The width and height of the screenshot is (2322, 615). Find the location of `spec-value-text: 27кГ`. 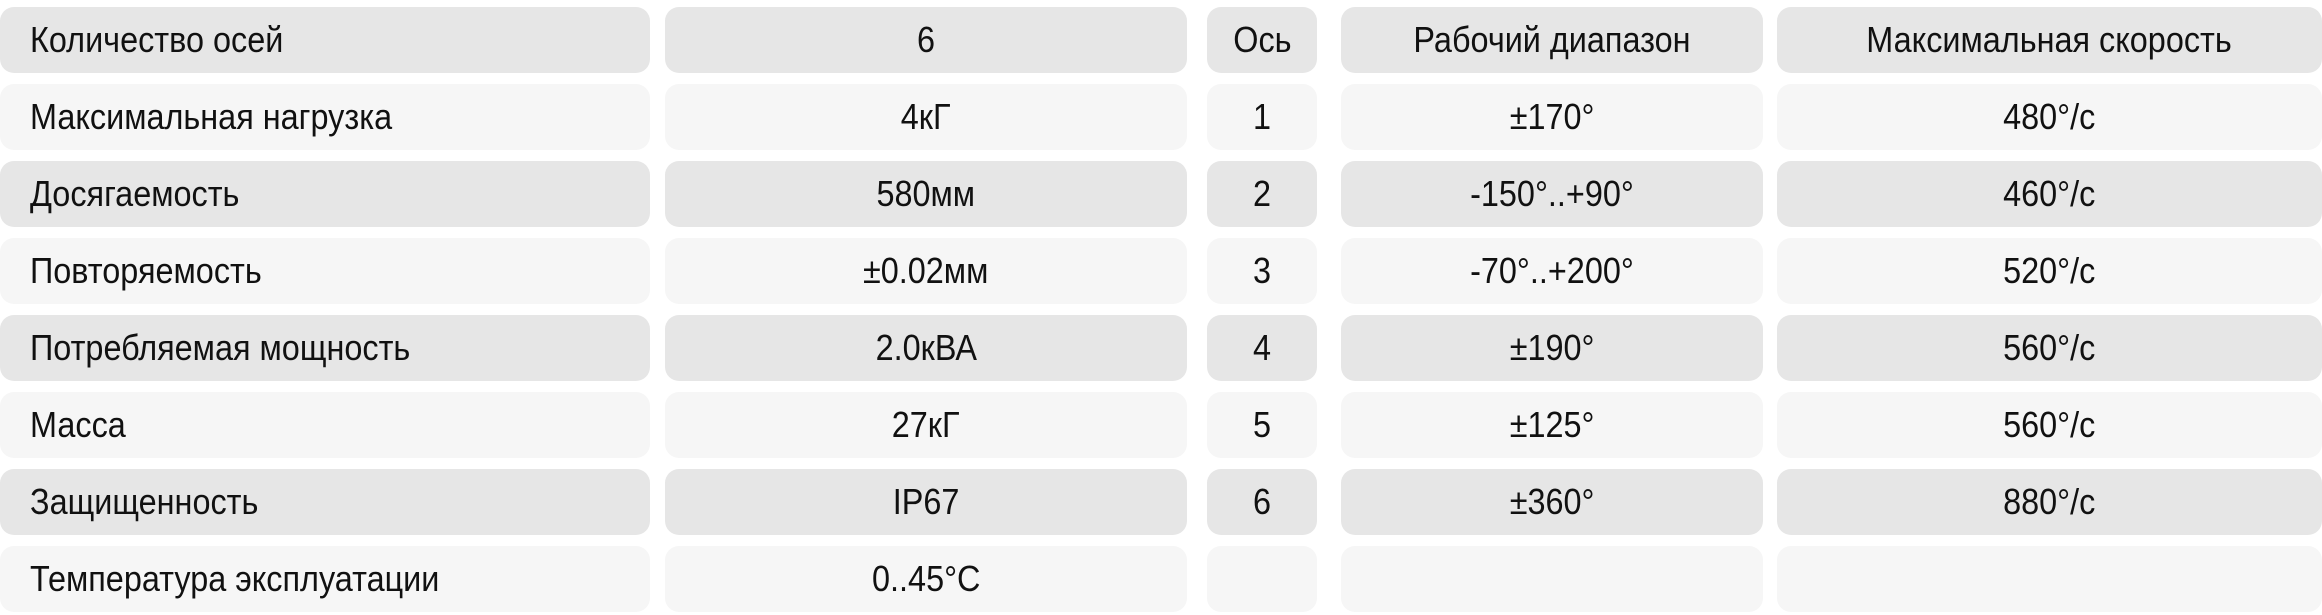

spec-value-text: 27кГ is located at coordinates (926, 424).